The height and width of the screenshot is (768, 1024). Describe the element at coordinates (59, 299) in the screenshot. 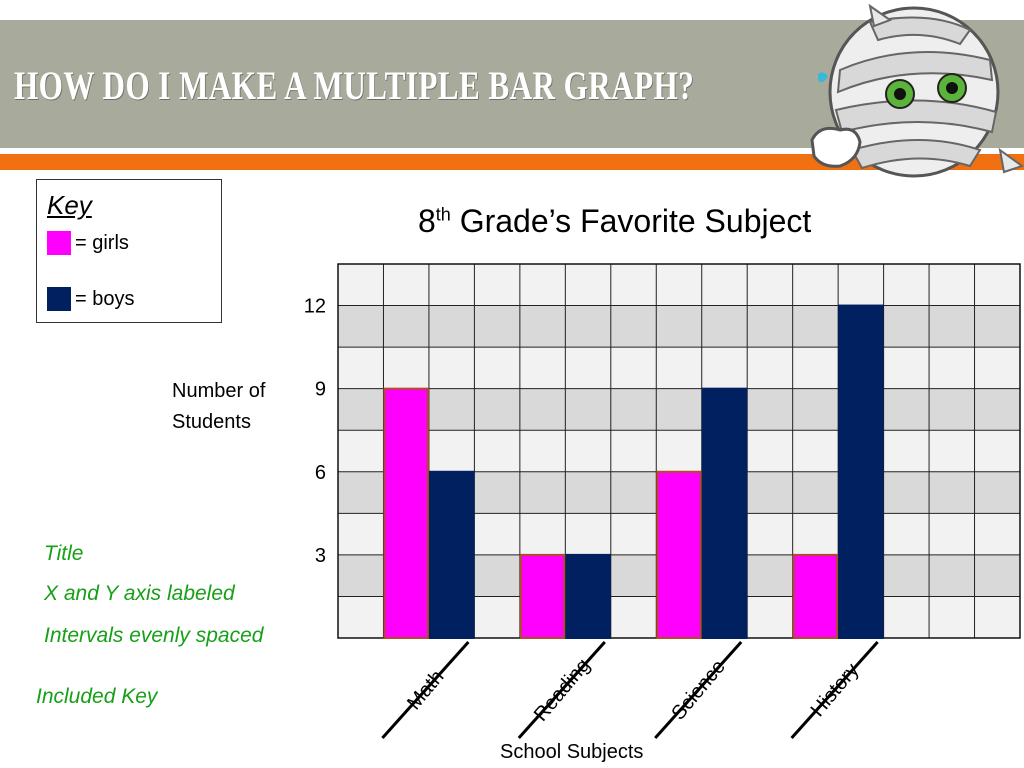

I see `legend-swatch-boys` at that location.